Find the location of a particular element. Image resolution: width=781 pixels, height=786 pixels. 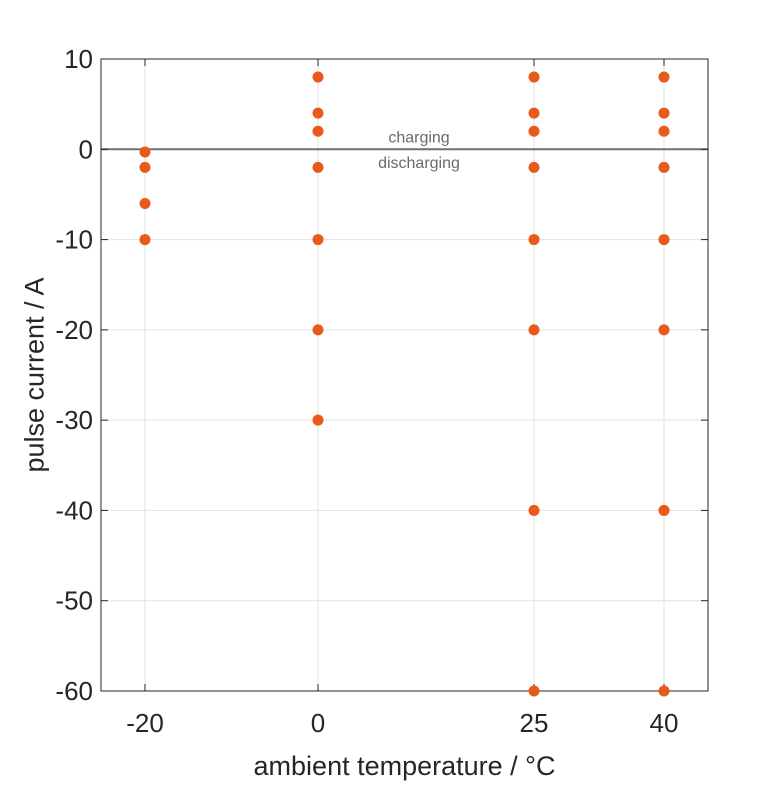

y-tick-label: -10 is located at coordinates (74, 240).